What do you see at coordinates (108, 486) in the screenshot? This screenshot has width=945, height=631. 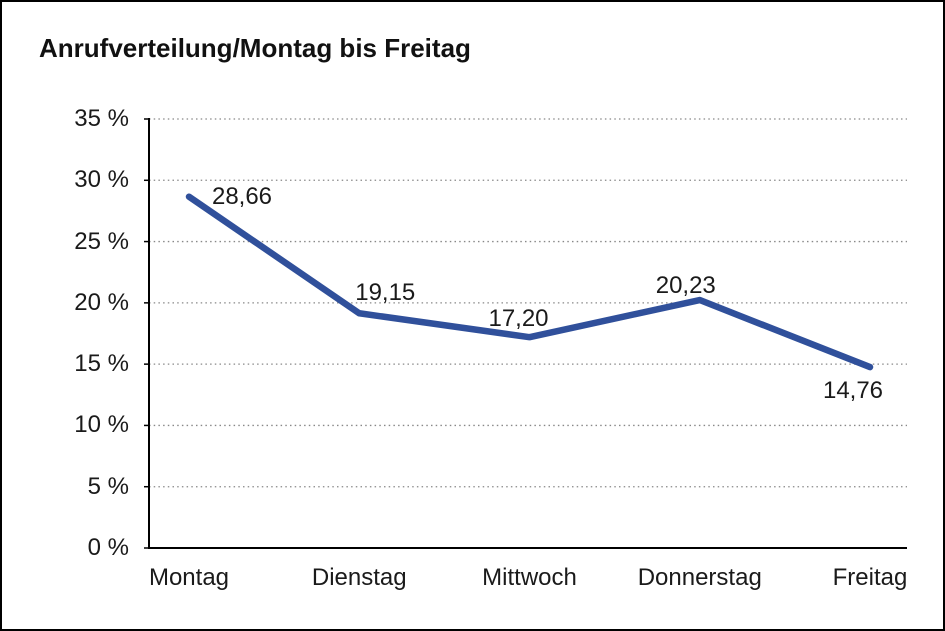 I see `y-axis-tick-label: 5 %` at bounding box center [108, 486].